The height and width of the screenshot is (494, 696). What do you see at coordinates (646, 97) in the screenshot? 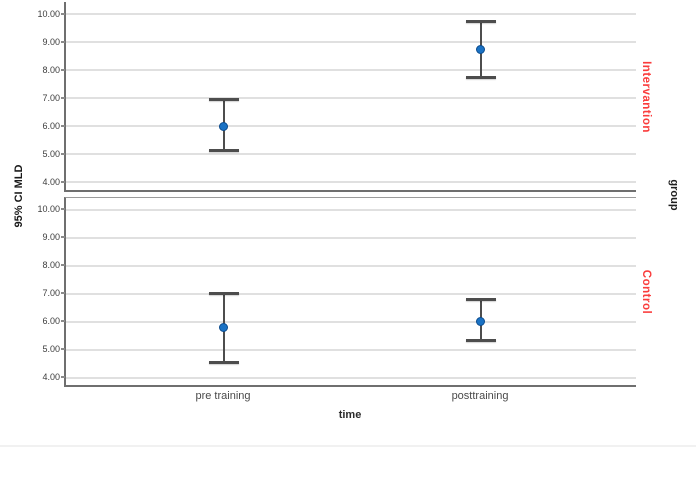
I see `facet-label-intervantion: Intervantion` at bounding box center [646, 97].